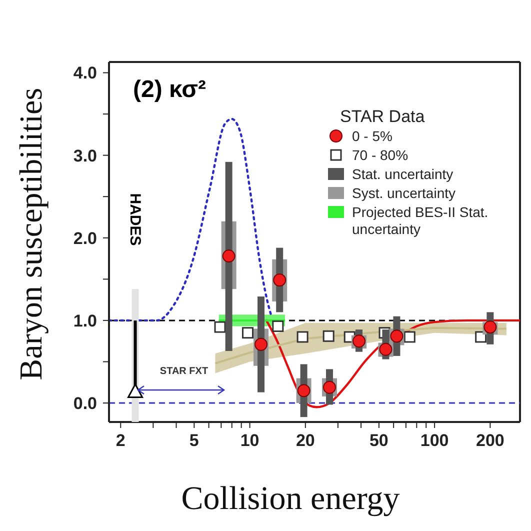 This screenshot has width=531, height=531. What do you see at coordinates (184, 371) in the screenshot?
I see `annotation: STAR FXT` at bounding box center [184, 371].